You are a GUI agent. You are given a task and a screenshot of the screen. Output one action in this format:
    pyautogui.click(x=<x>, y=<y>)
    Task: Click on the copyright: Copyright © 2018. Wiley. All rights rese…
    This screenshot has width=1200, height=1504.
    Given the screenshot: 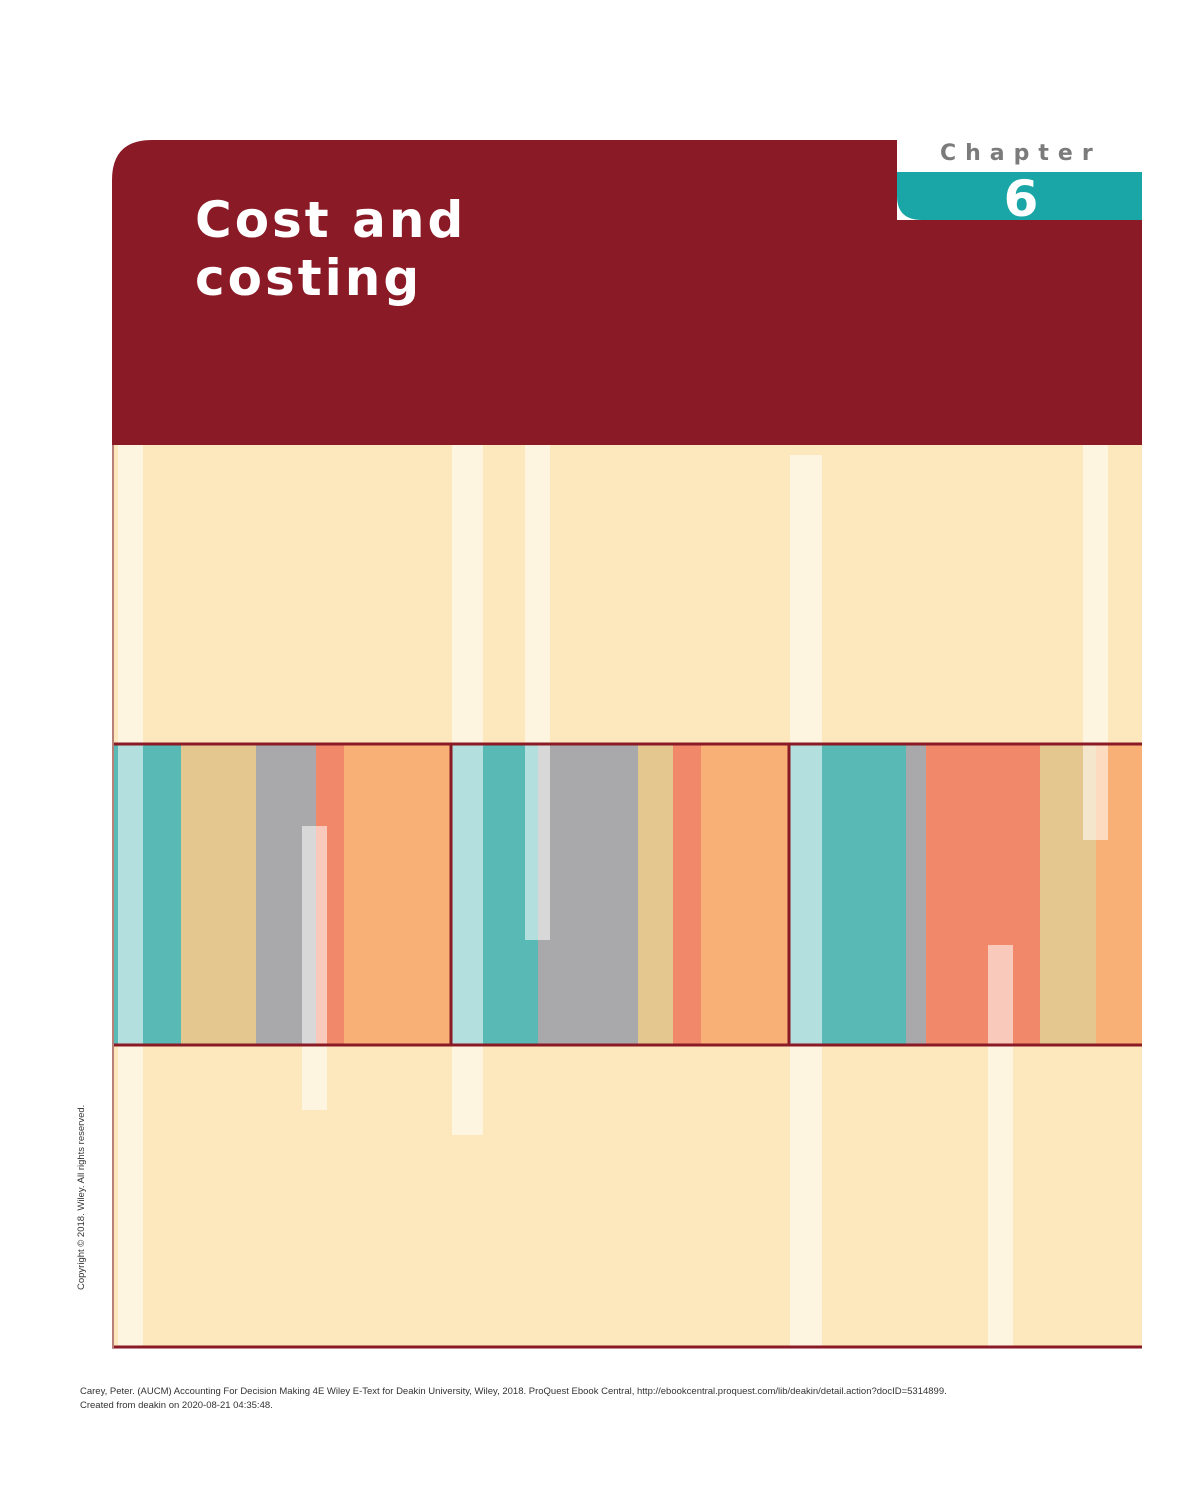 What is the action you would take?
    pyautogui.click(x=81, y=1197)
    